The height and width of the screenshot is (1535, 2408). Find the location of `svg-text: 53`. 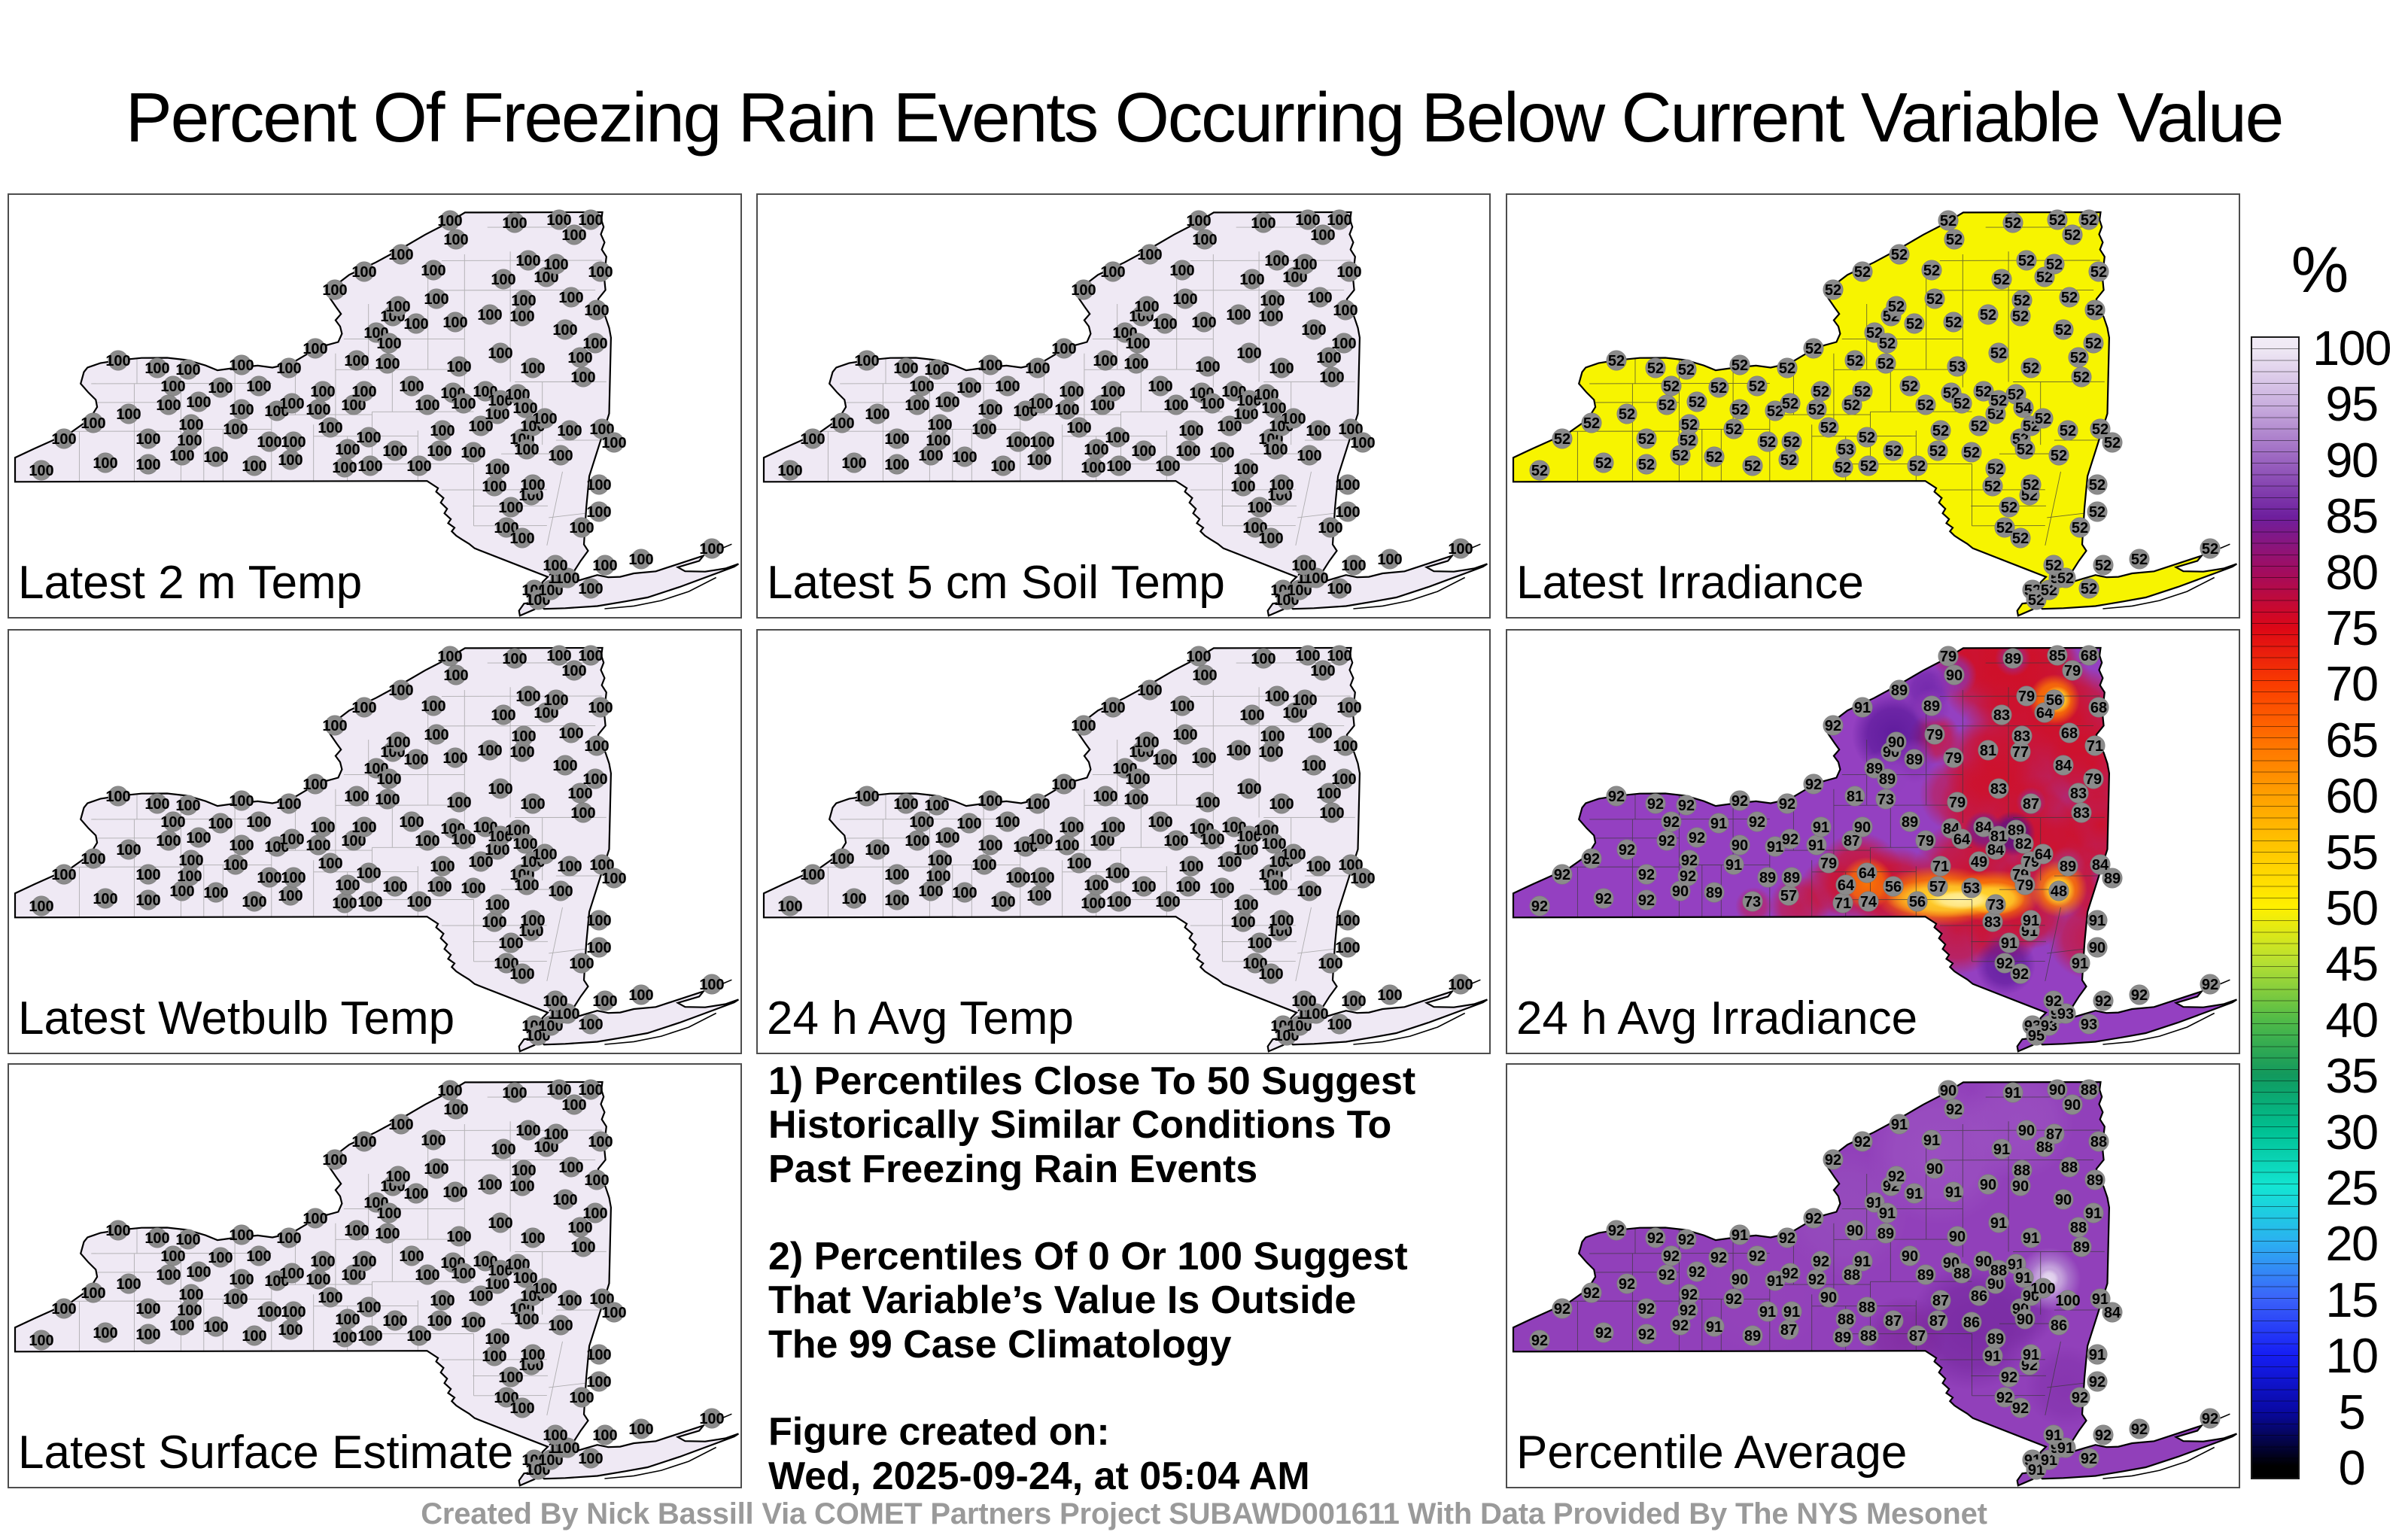

svg-text: 53 is located at coordinates (1971, 888).